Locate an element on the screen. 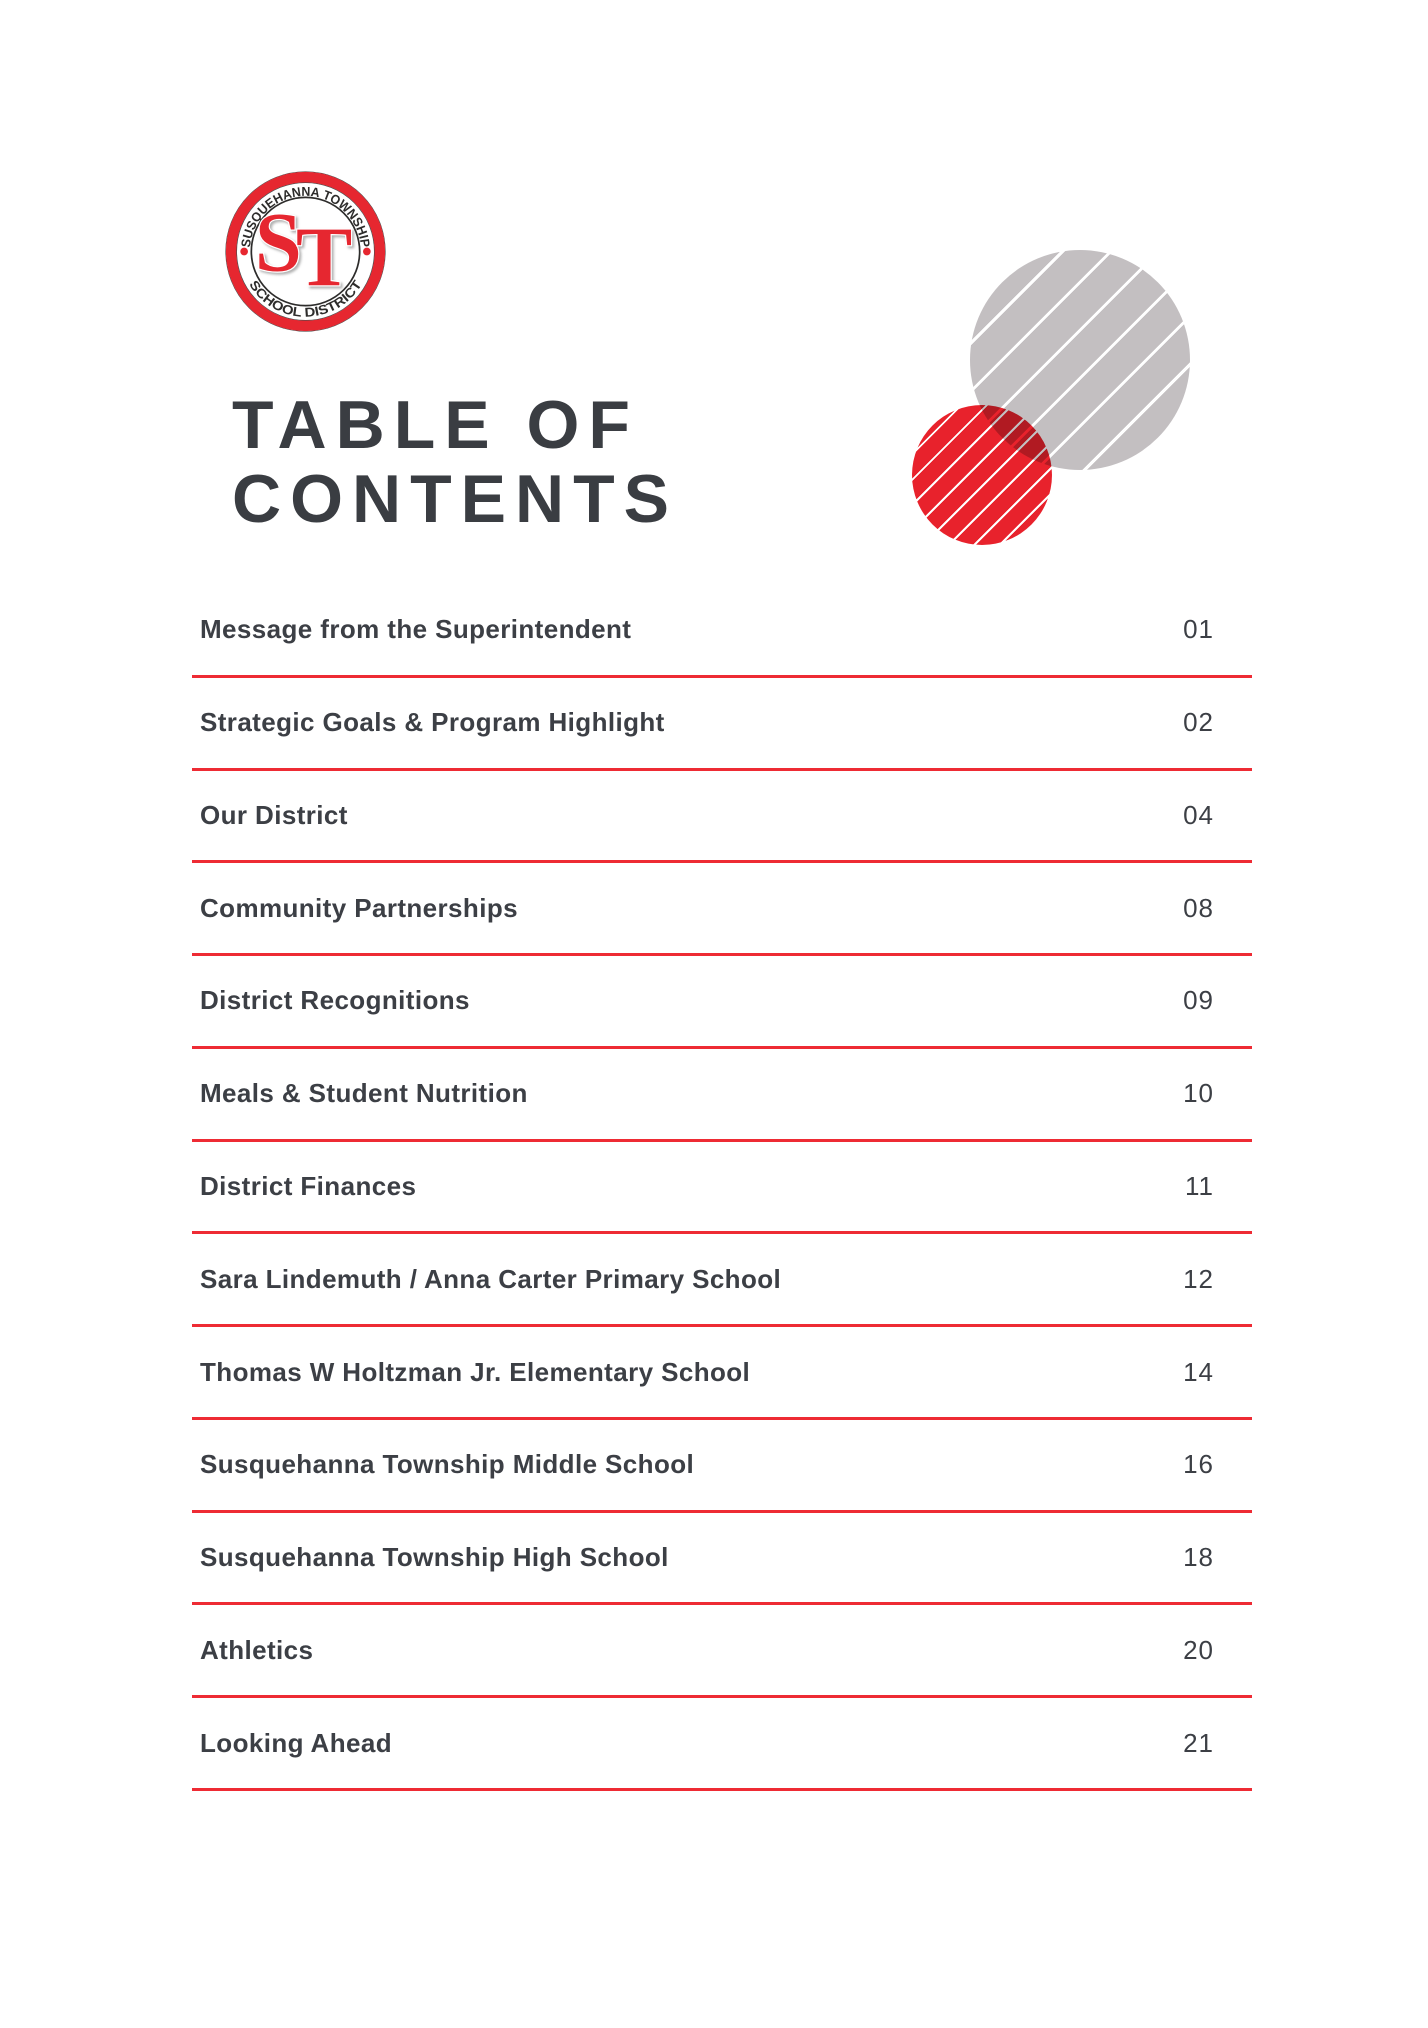  district-logo: SUSQUEHANNA TOWNSHIP SCHOOL DISTRICT ST is located at coordinates (305, 251).